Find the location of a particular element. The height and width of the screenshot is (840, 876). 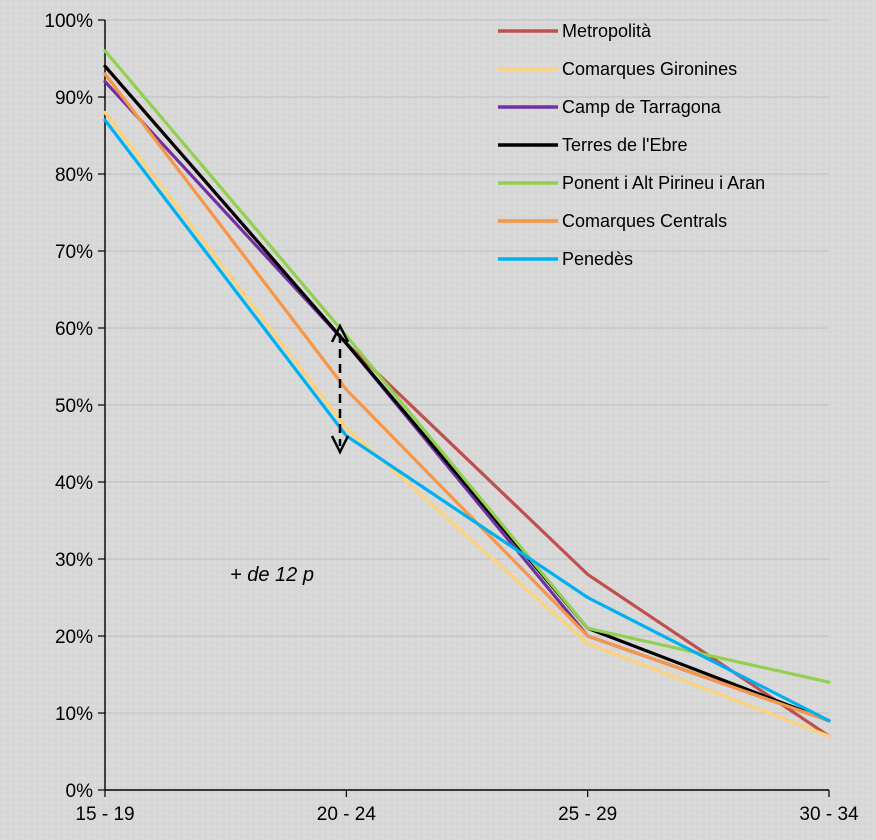

y-tick-label: 60% is located at coordinates (74, 329).